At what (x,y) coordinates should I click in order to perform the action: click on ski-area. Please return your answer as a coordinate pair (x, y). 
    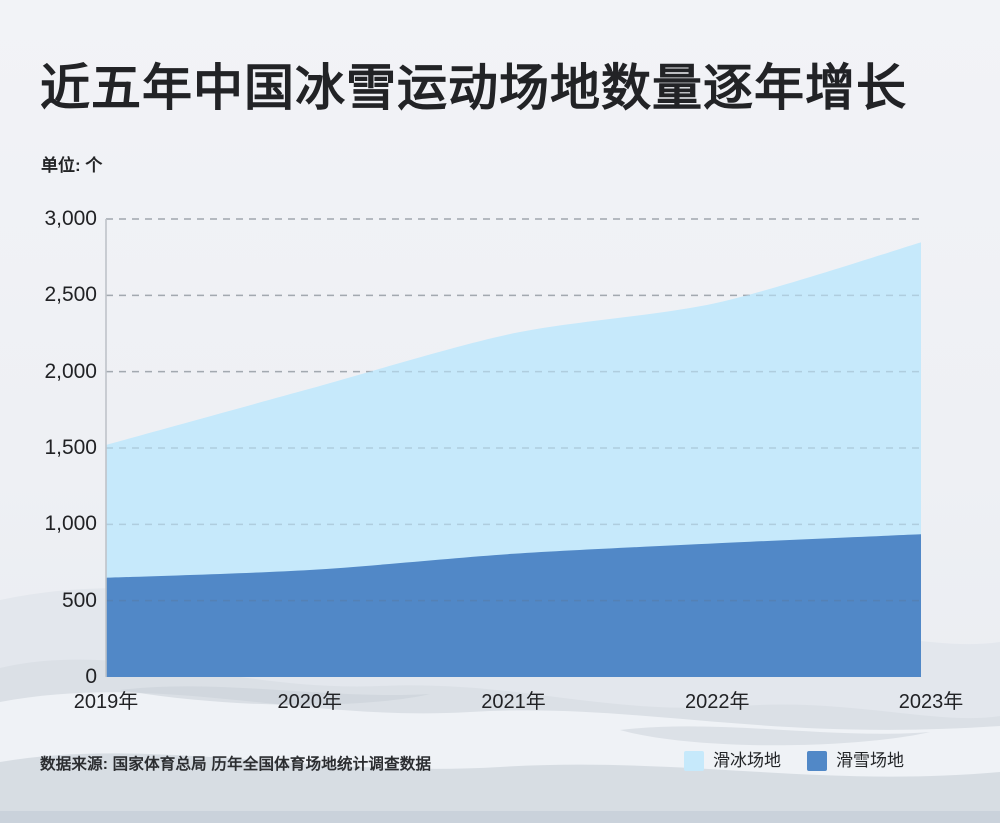
    Looking at the image, I should click on (513, 605).